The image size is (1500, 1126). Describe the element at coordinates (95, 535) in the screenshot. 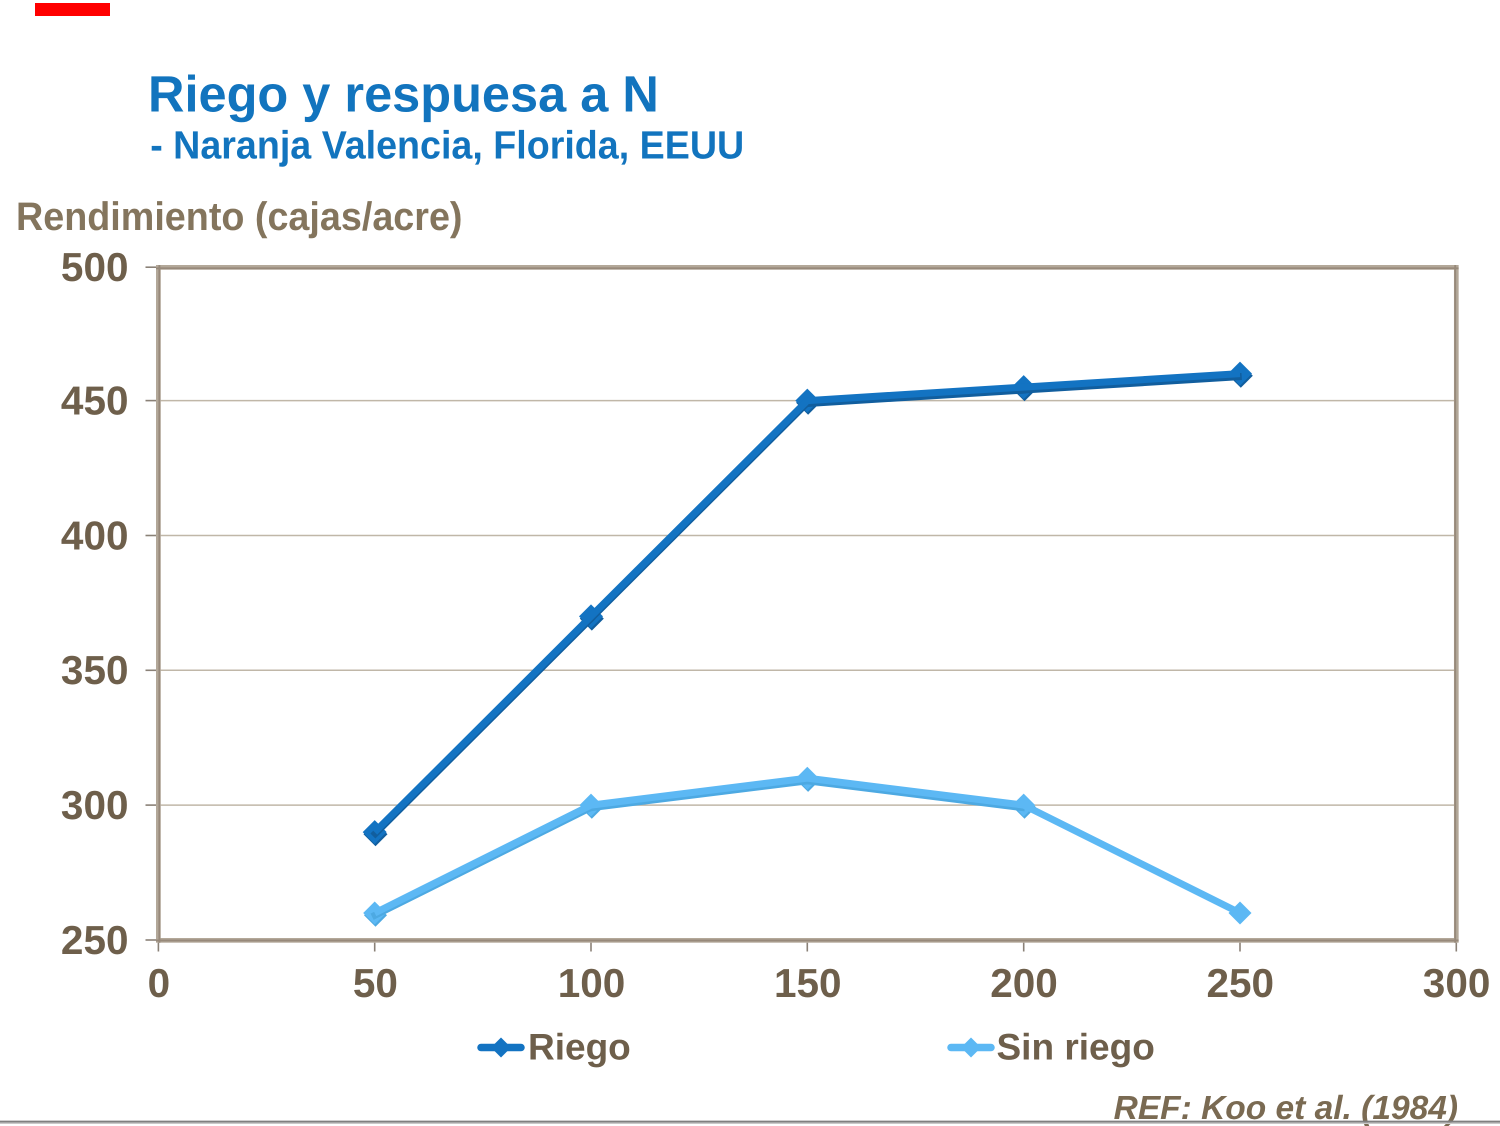

I see `svg-text: 400` at that location.